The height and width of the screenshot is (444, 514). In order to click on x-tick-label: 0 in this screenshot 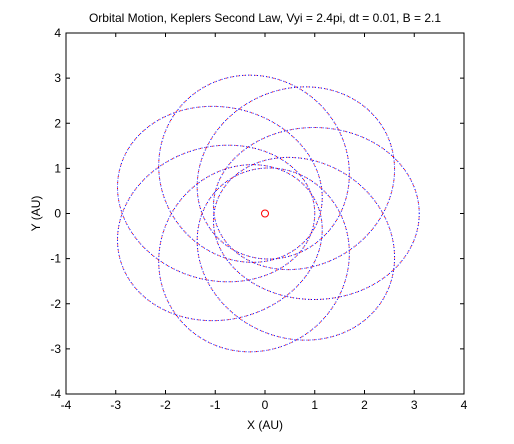, I will do `click(265, 405)`.